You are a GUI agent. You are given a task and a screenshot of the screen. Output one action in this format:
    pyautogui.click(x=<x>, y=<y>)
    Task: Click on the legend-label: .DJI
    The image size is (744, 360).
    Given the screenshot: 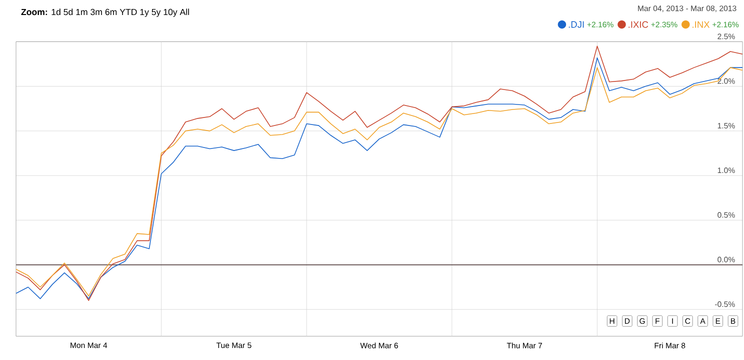 What is the action you would take?
    pyautogui.click(x=576, y=24)
    